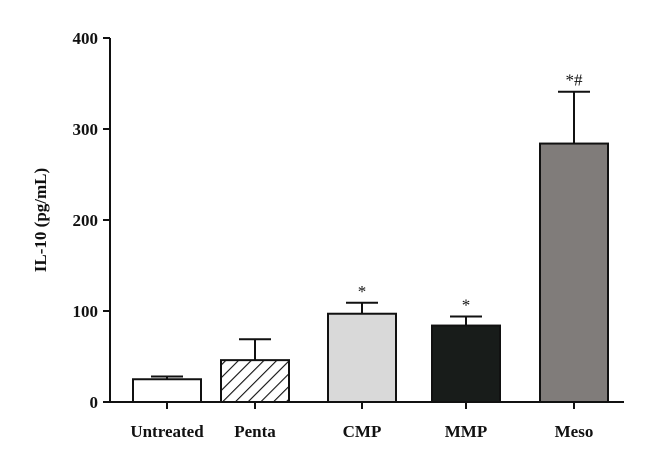  I want to click on x-tick-label: CMP, so click(362, 431).